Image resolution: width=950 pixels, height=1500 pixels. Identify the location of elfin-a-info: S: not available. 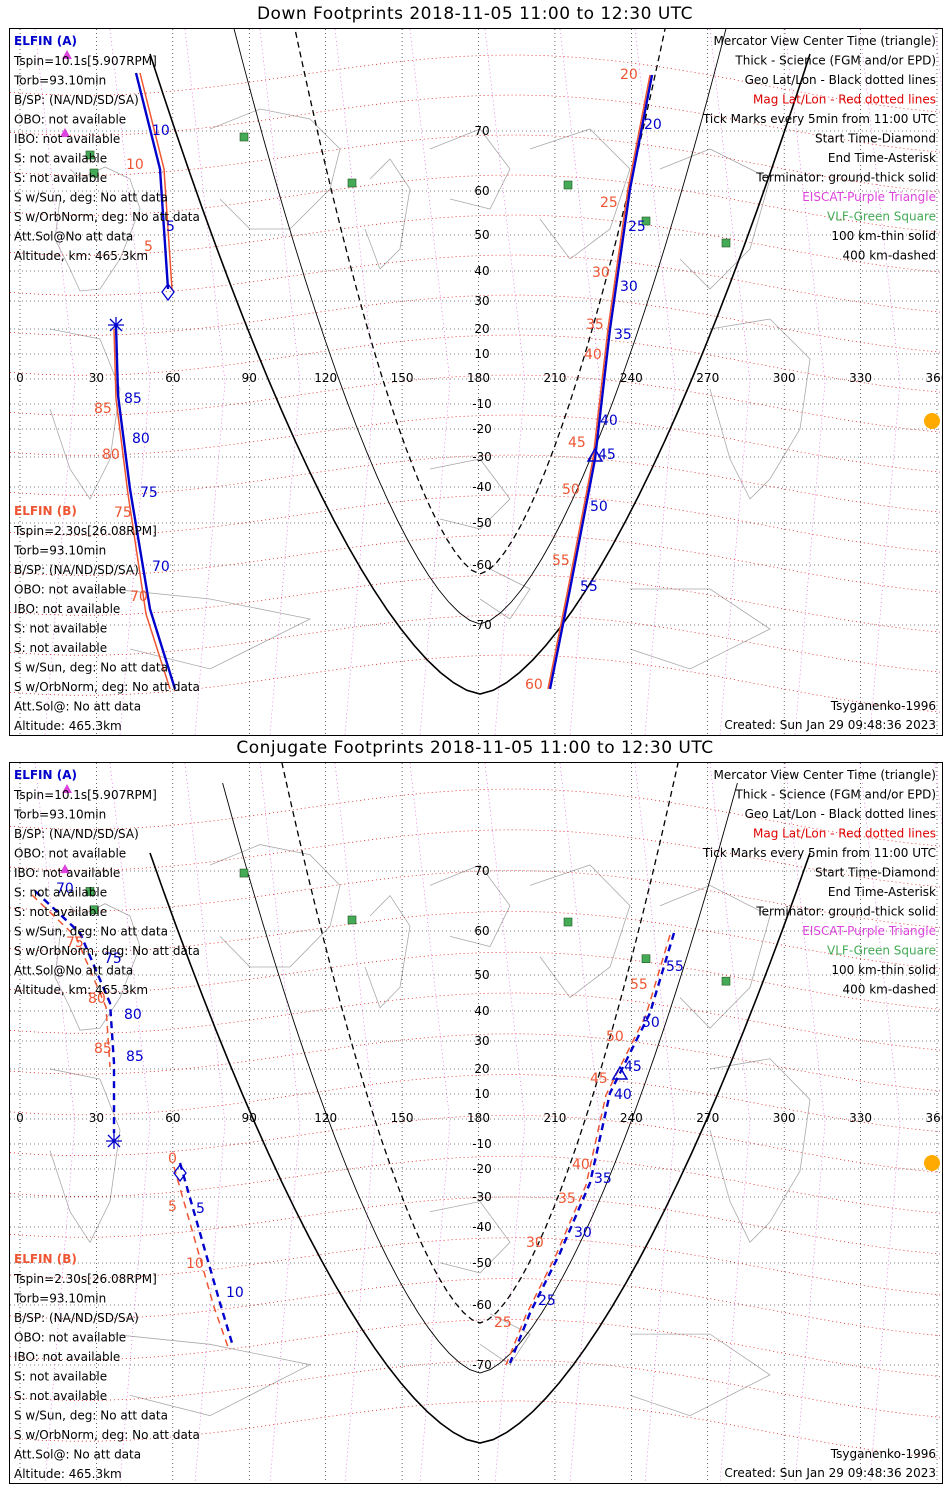
(60, 159).